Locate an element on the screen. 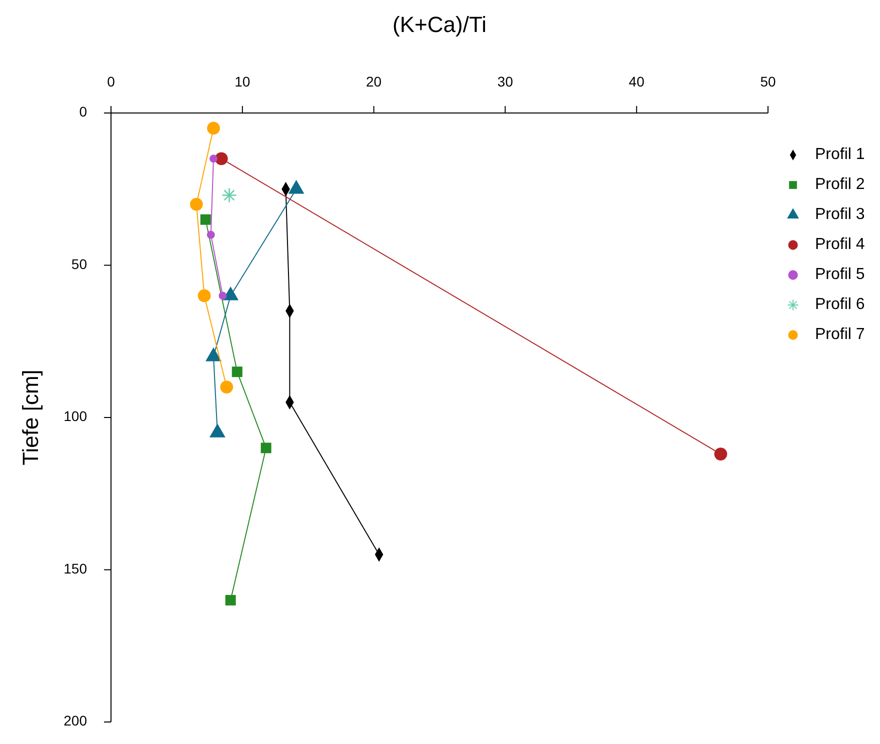 The image size is (880, 744). legend-label: Profil 1 is located at coordinates (840, 155).